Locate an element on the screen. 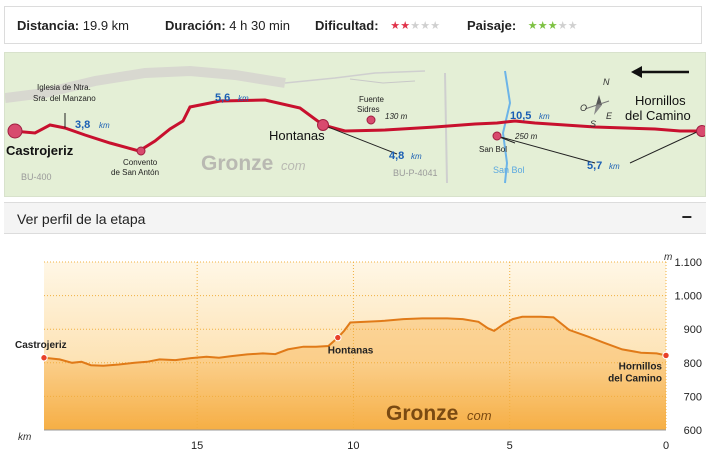  gronze-watermark-suffix: com is located at coordinates (293, 165).